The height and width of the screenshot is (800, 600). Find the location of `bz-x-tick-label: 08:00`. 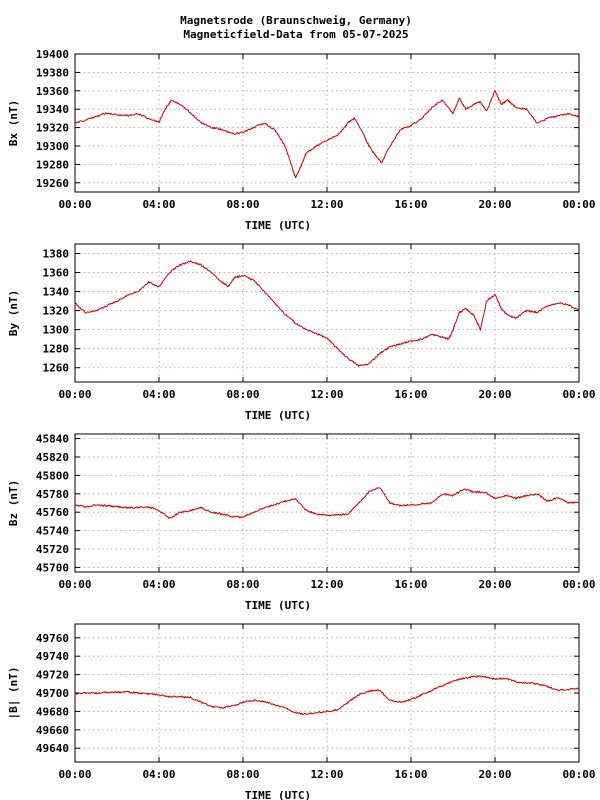

bz-x-tick-label: 08:00 is located at coordinates (242, 584).